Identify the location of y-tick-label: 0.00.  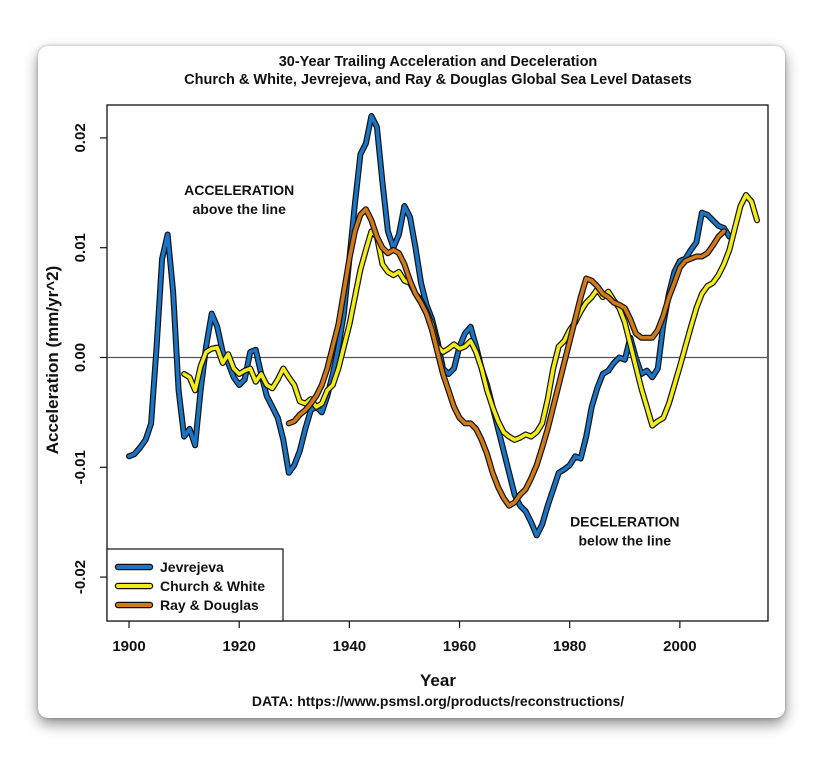
(80, 357).